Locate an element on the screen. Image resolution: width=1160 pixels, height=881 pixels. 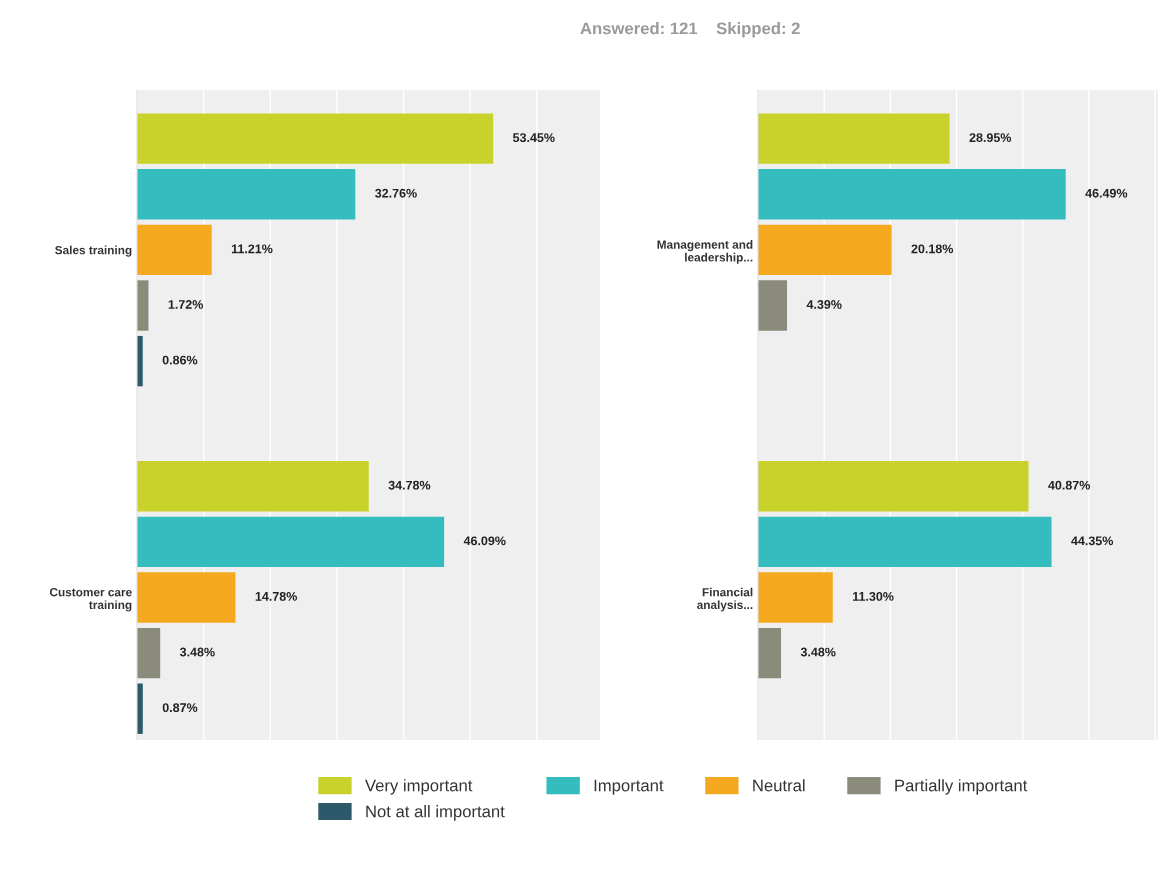
data-label: 11.30% is located at coordinates (873, 596).